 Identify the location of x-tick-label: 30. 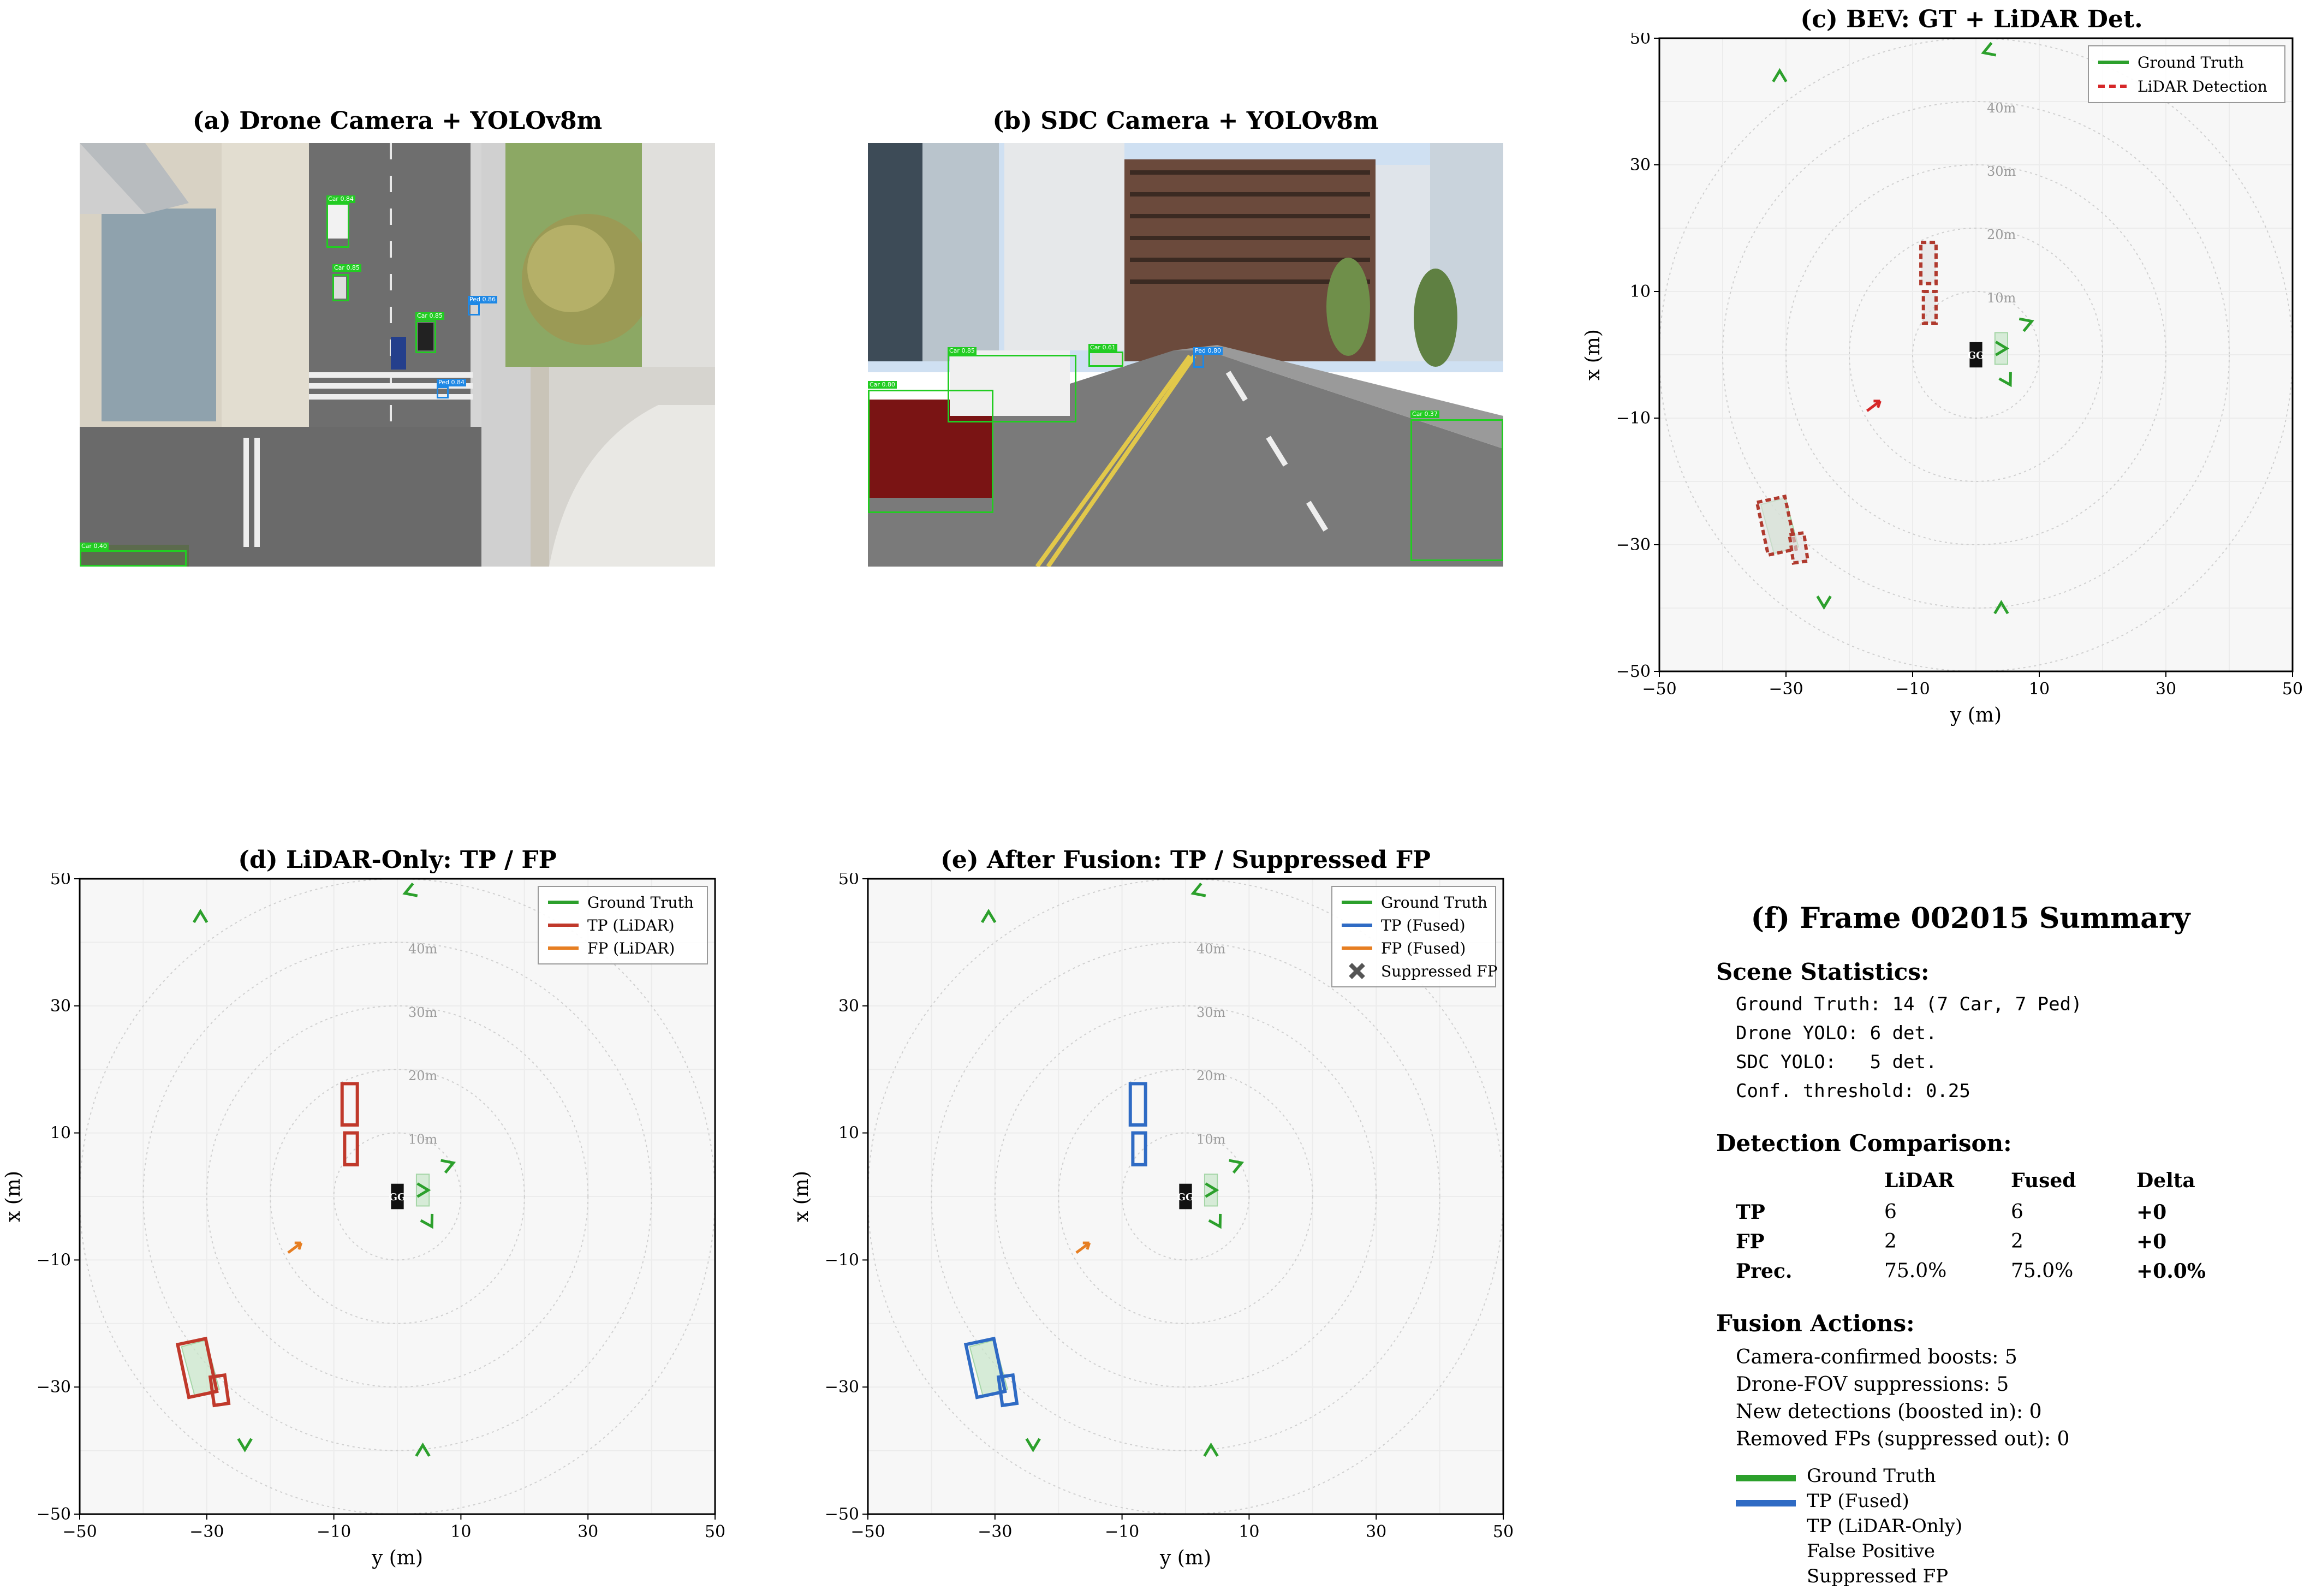
(1376, 1531).